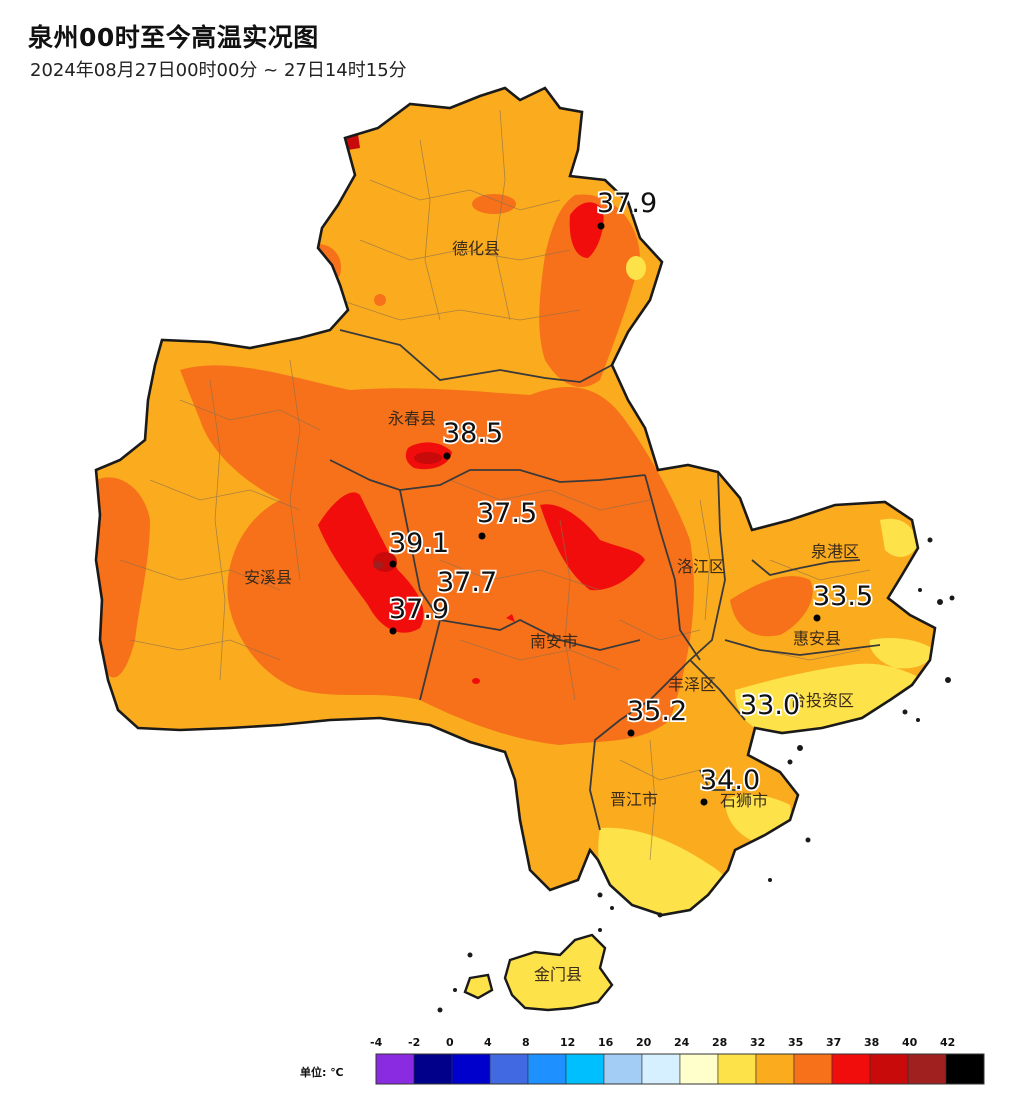  I want to click on station-dot-dehua-ne, so click(601, 226).